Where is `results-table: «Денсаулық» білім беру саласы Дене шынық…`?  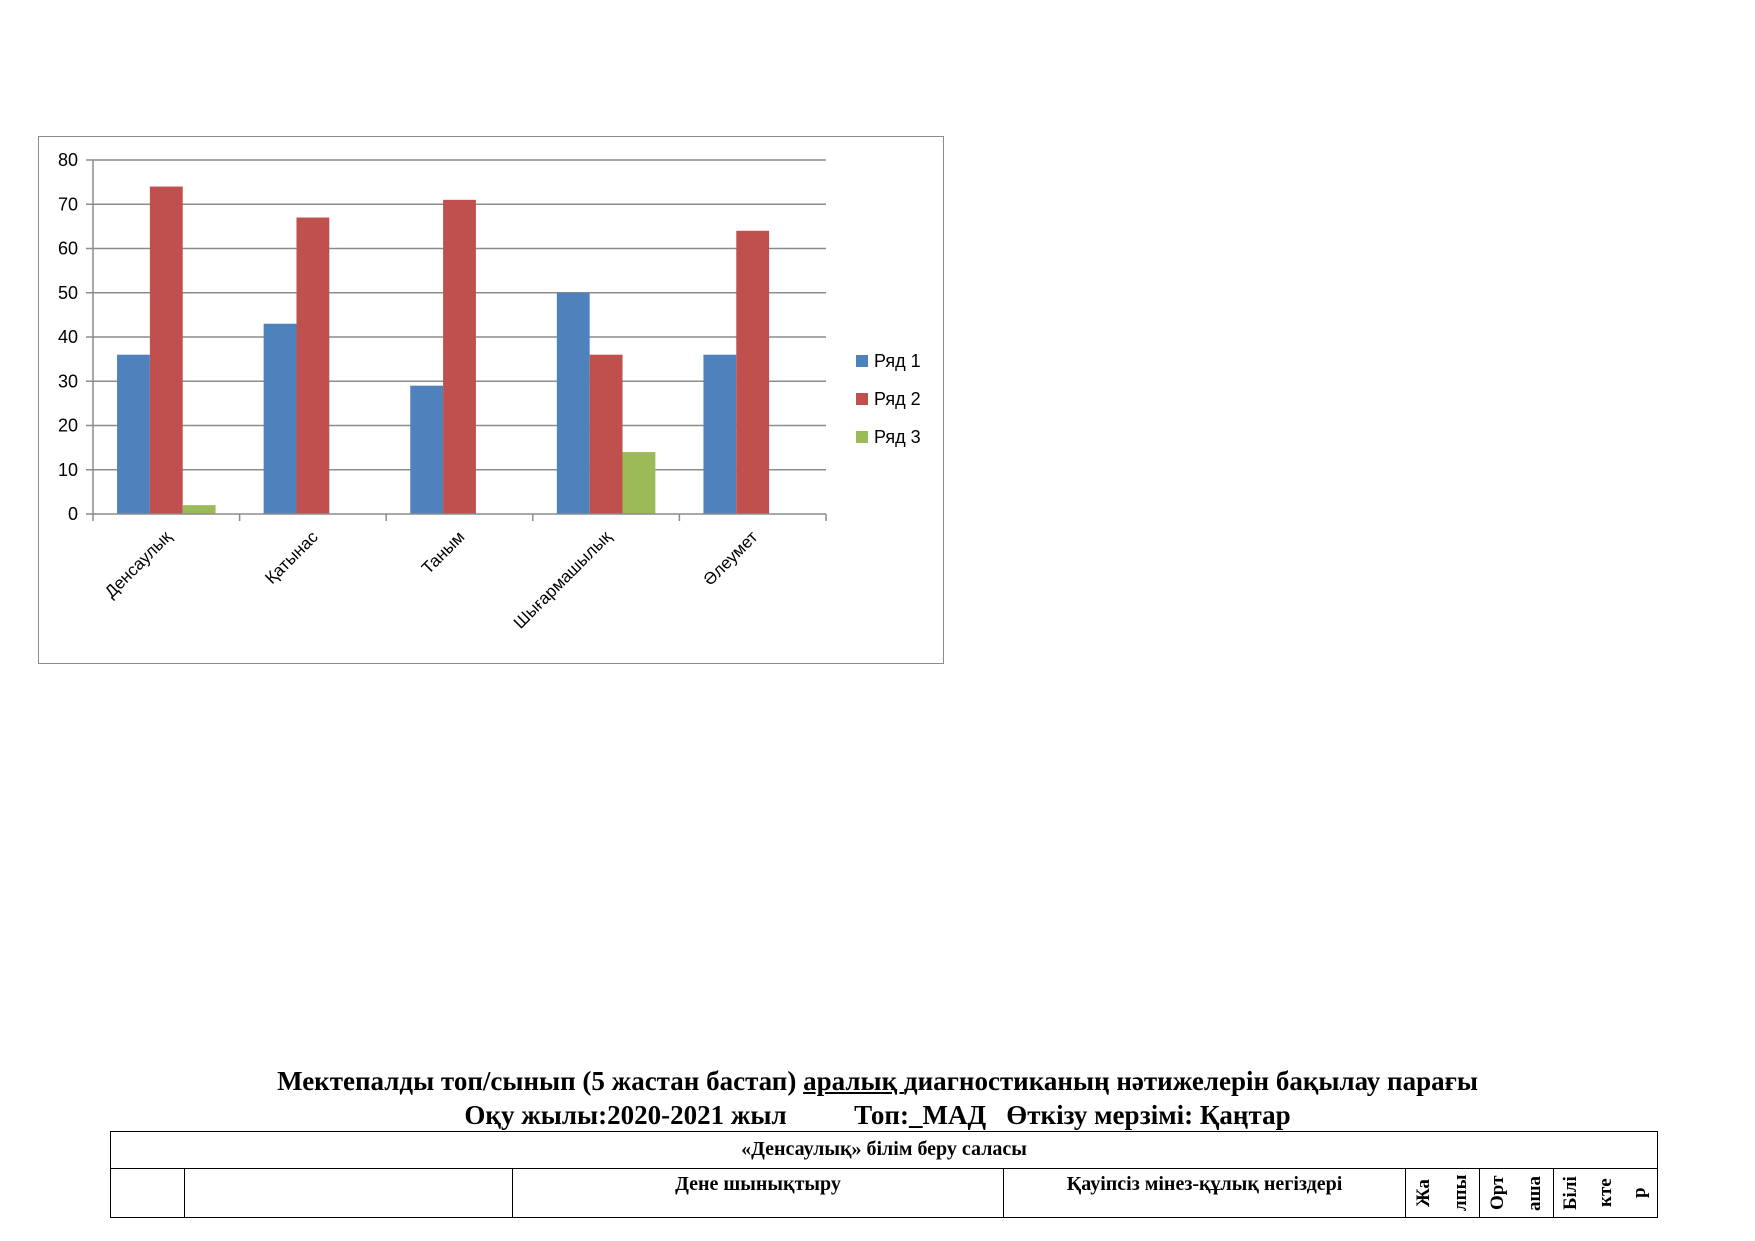
results-table: «Денсаулық» білім беру саласы Дене шынық… is located at coordinates (884, 1174).